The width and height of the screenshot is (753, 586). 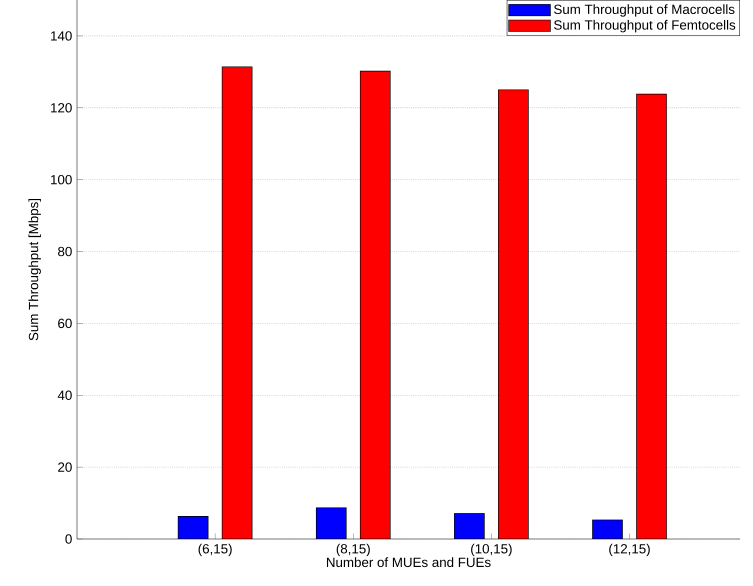 What do you see at coordinates (491, 550) in the screenshot?
I see `x-tick-label: (10,15)` at bounding box center [491, 550].